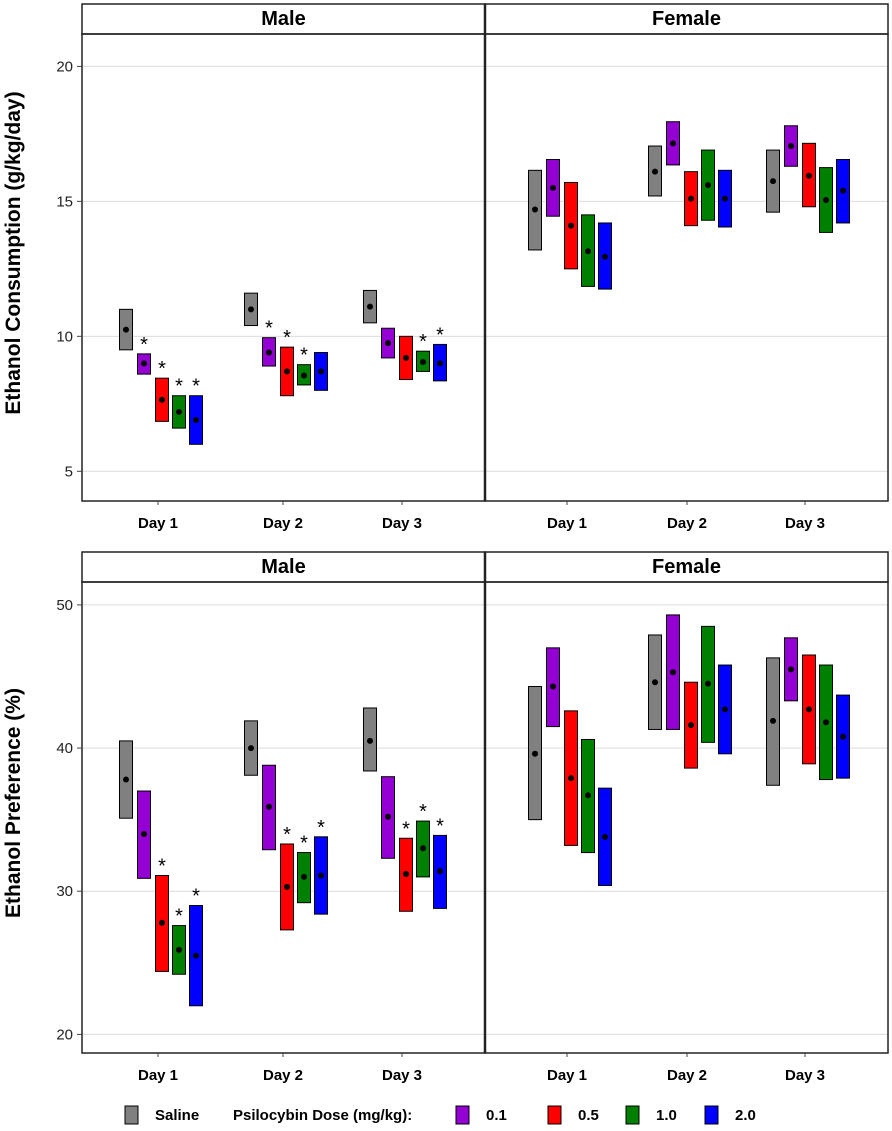  What do you see at coordinates (64, 336) in the screenshot?
I see `y-tick-label: 10` at bounding box center [64, 336].